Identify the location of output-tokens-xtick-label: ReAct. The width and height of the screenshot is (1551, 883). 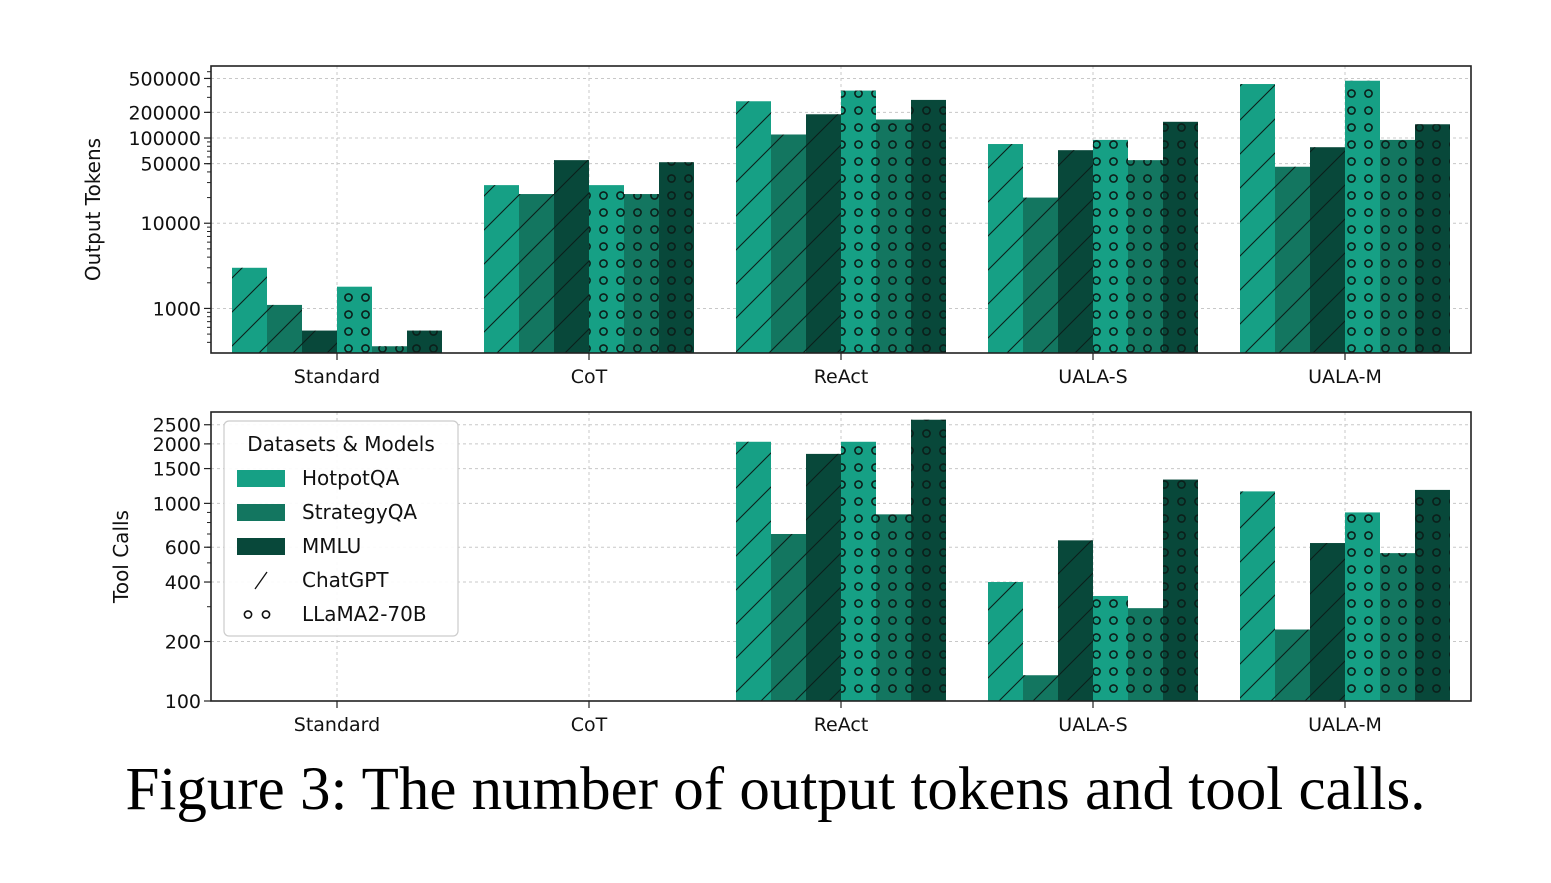
(841, 377).